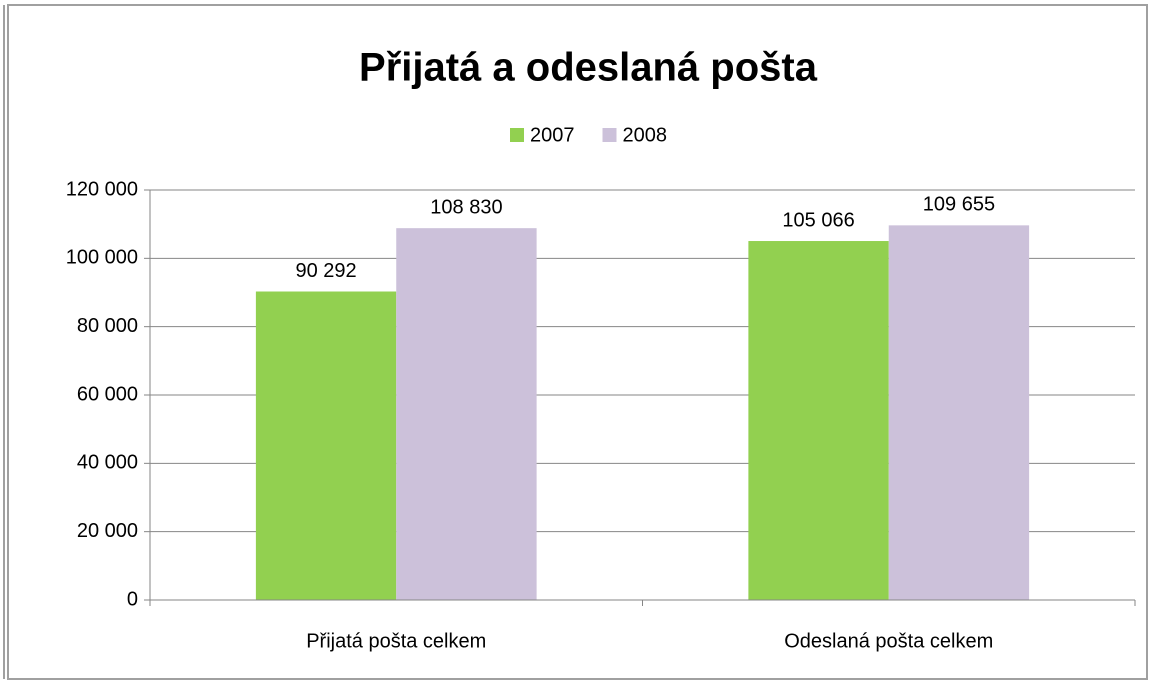  Describe the element at coordinates (107, 463) in the screenshot. I see `y-tick-label: 40 000` at that location.